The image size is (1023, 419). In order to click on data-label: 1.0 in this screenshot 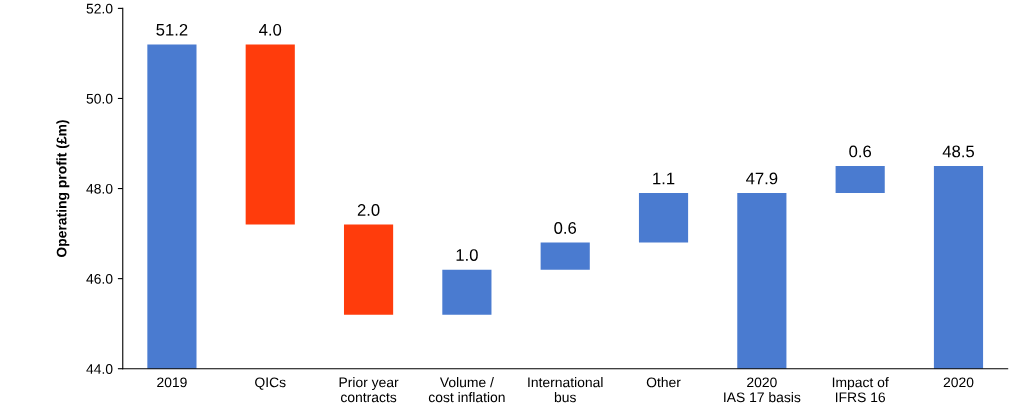, I will do `click(467, 255)`.